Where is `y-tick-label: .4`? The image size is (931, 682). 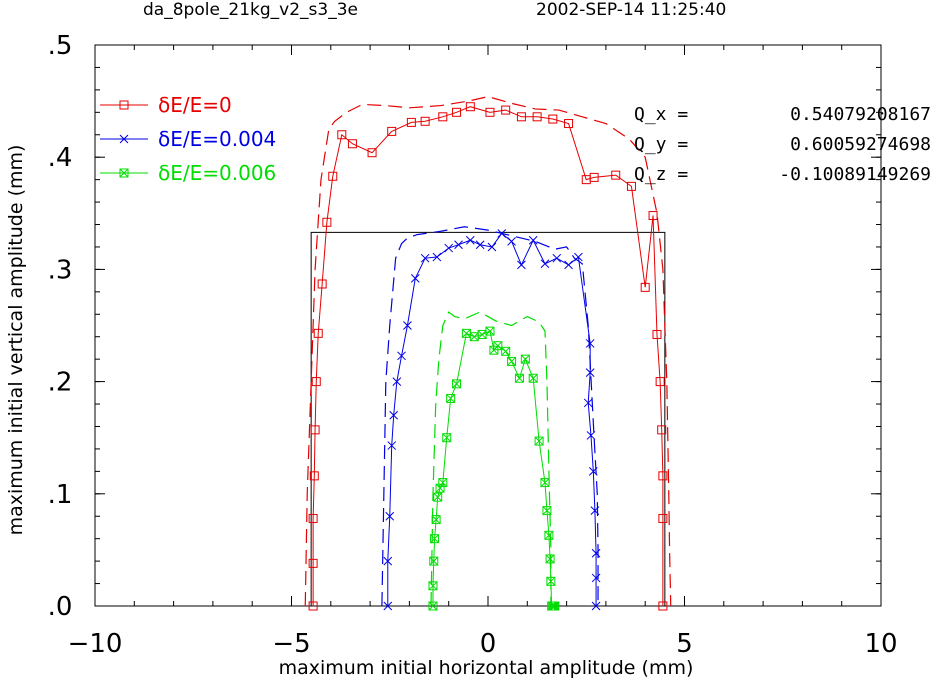
y-tick-label: .4 is located at coordinates (60, 158).